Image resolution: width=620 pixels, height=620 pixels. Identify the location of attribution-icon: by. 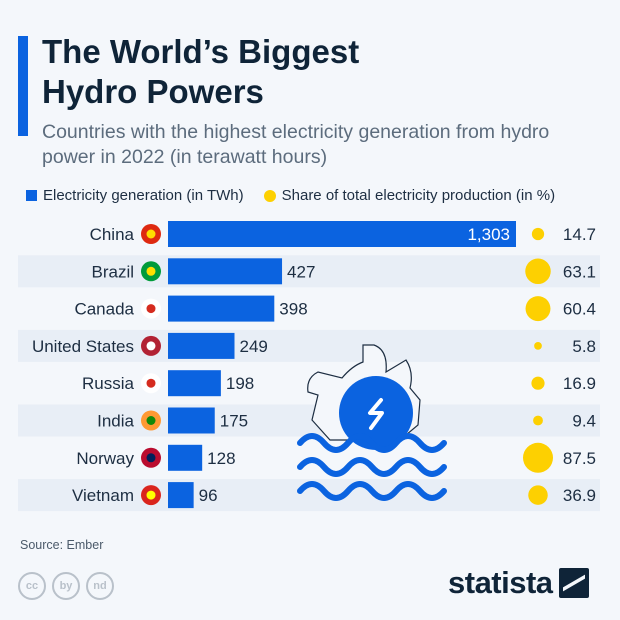
(66, 586).